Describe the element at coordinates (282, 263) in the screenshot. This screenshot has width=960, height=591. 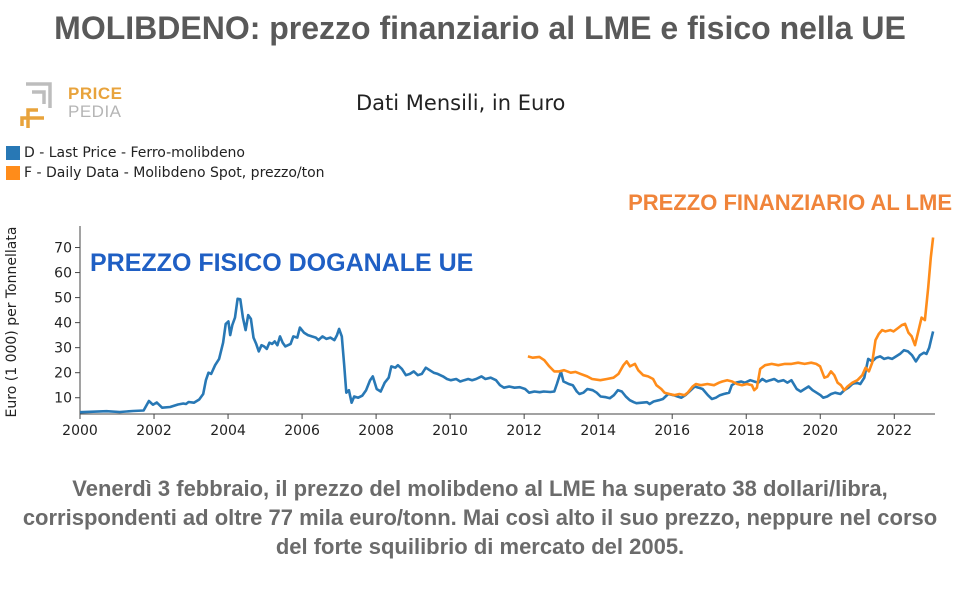
I see `annotation-ue: PREZZO FISICO DOGANALE UE` at that location.